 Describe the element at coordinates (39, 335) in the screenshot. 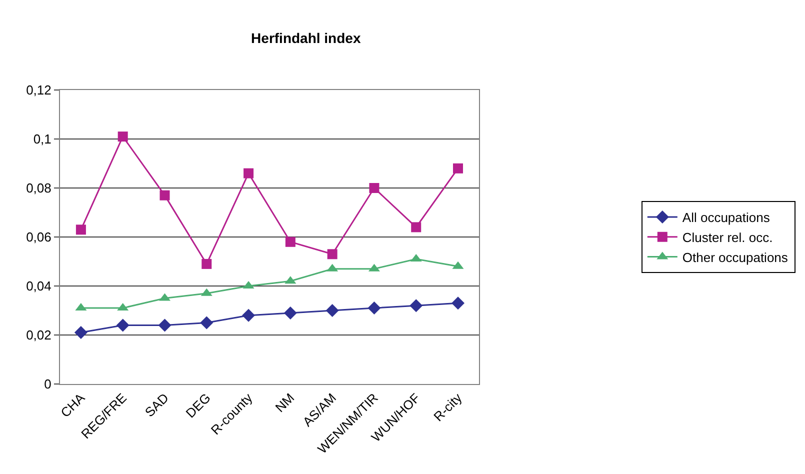

I see `y-tick-label: 0,02` at that location.